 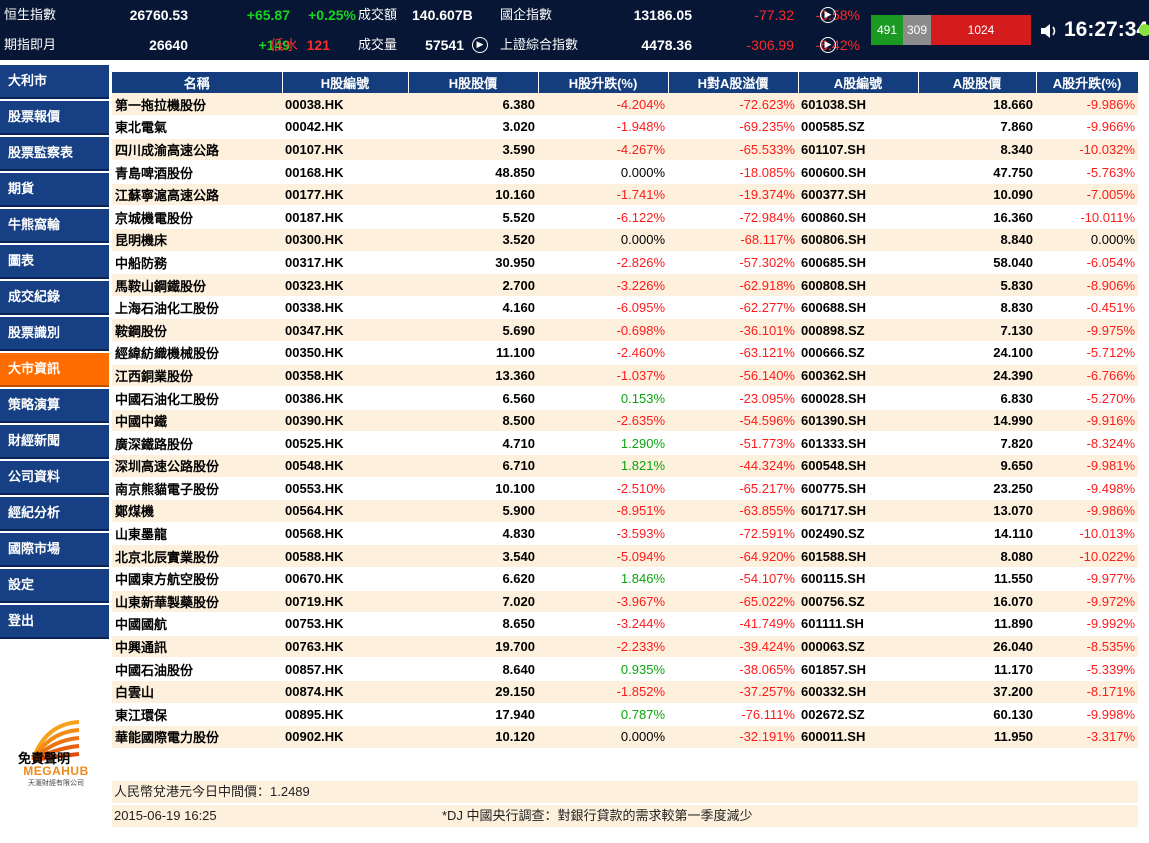 What do you see at coordinates (977, 489) in the screenshot?
I see `cell-a-price: 23.250` at bounding box center [977, 489].